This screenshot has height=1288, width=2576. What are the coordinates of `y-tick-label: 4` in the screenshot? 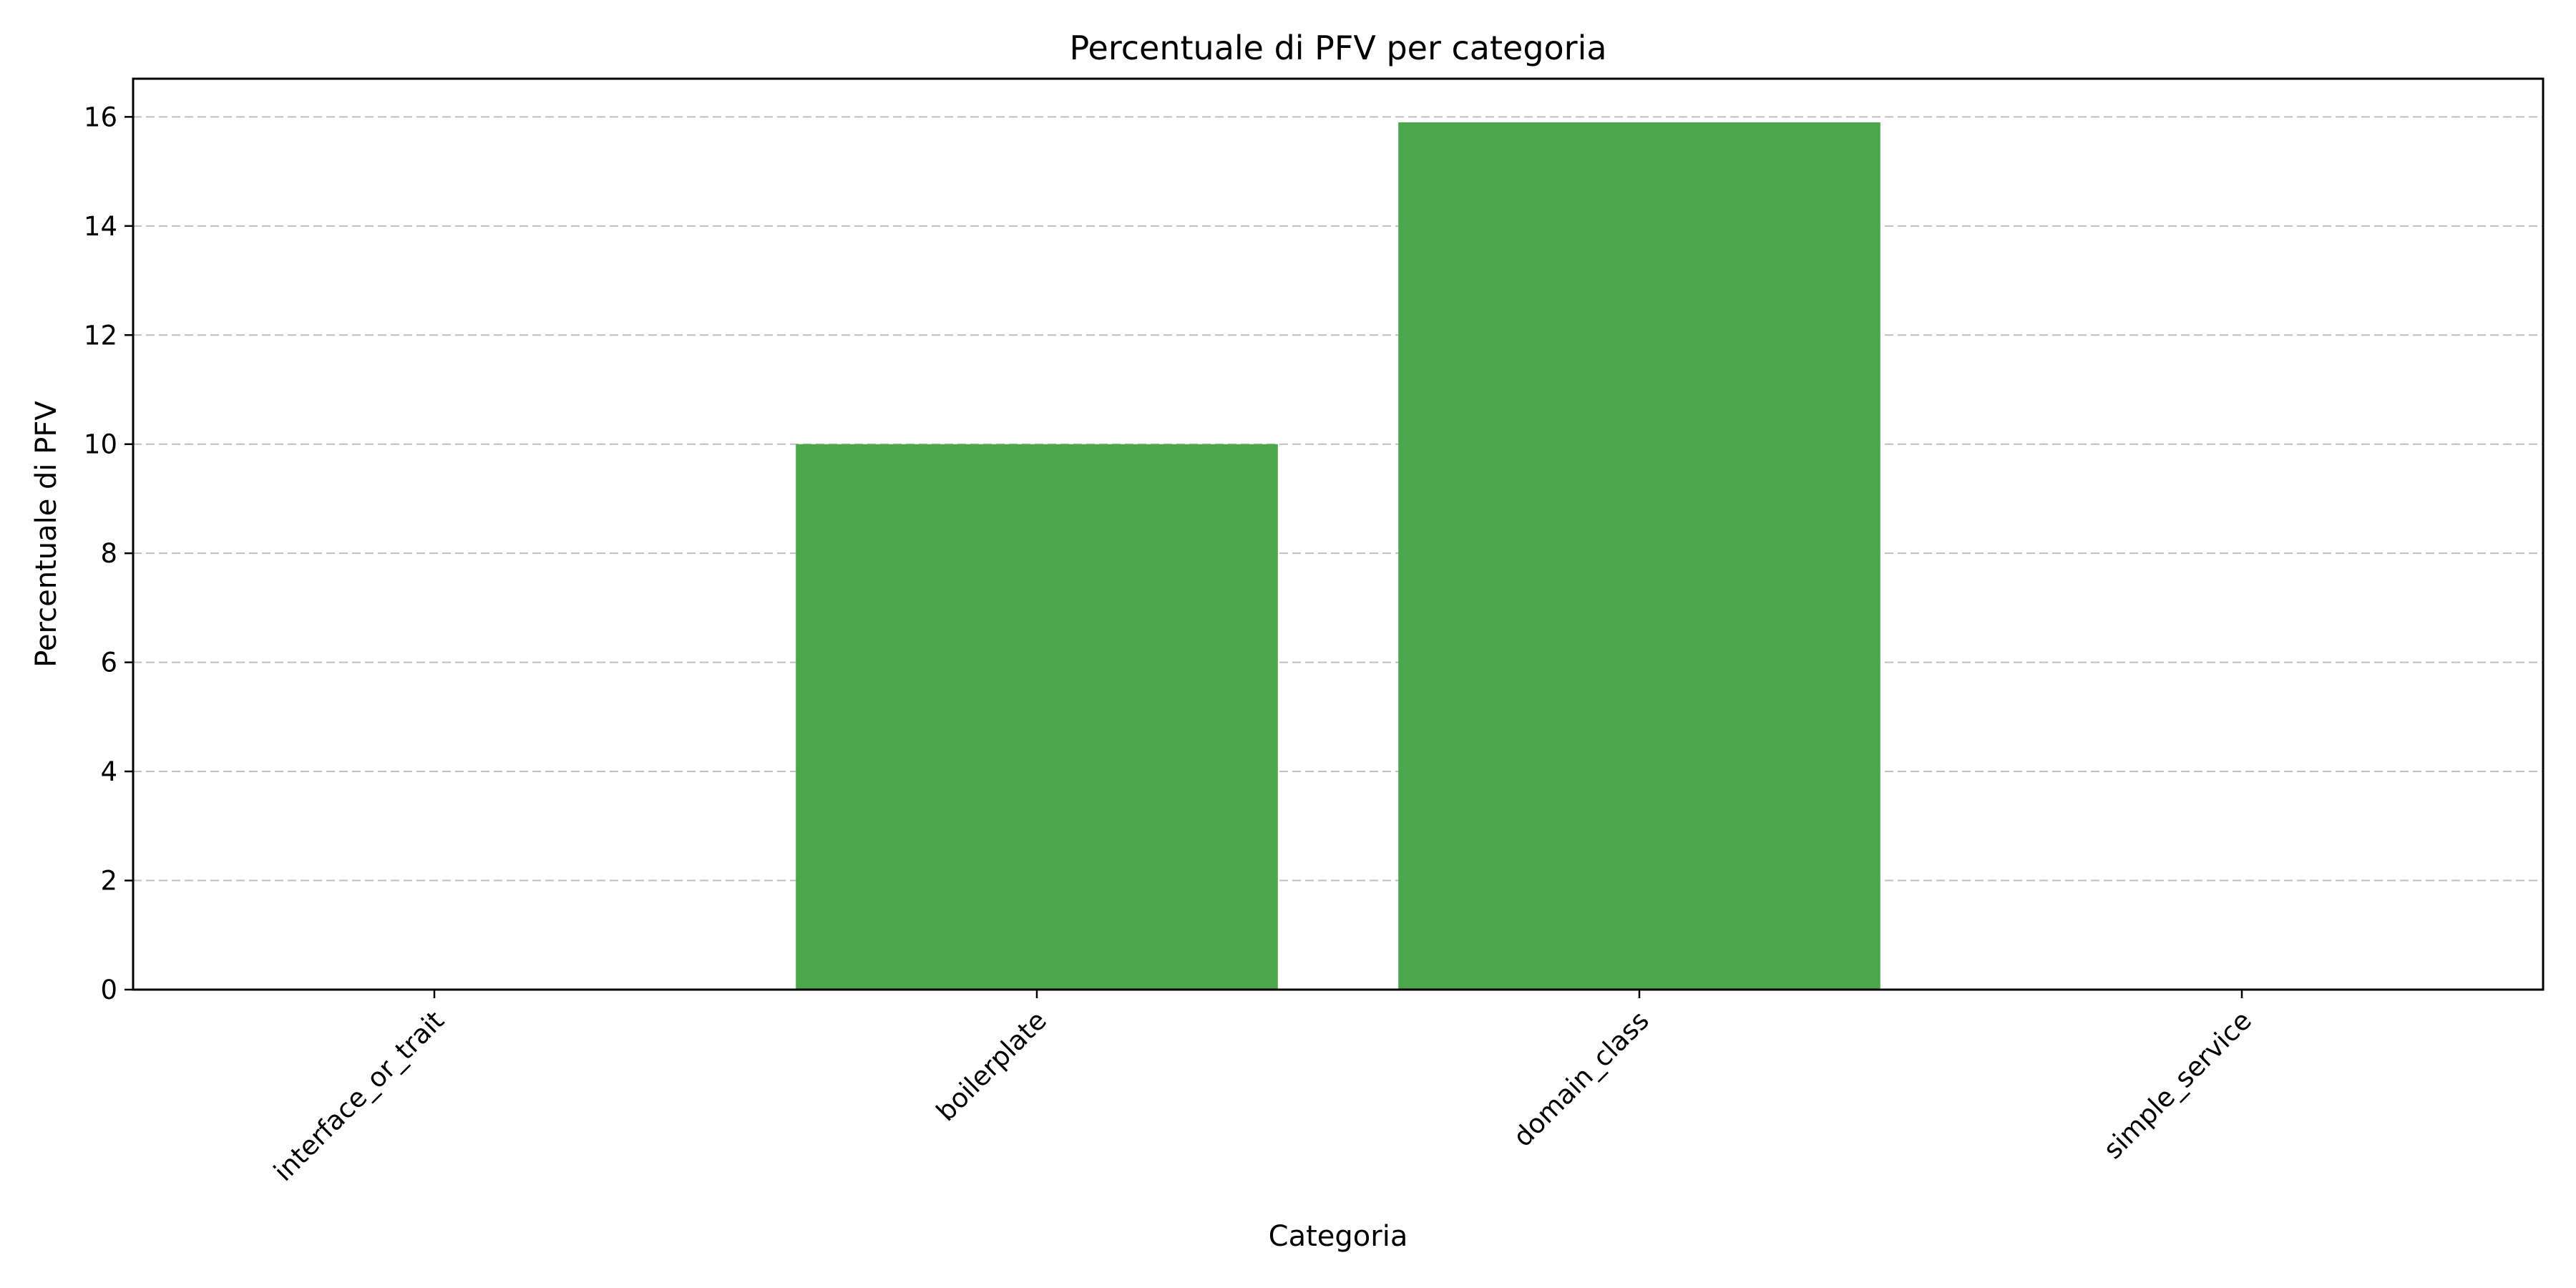 It's located at (108, 771).